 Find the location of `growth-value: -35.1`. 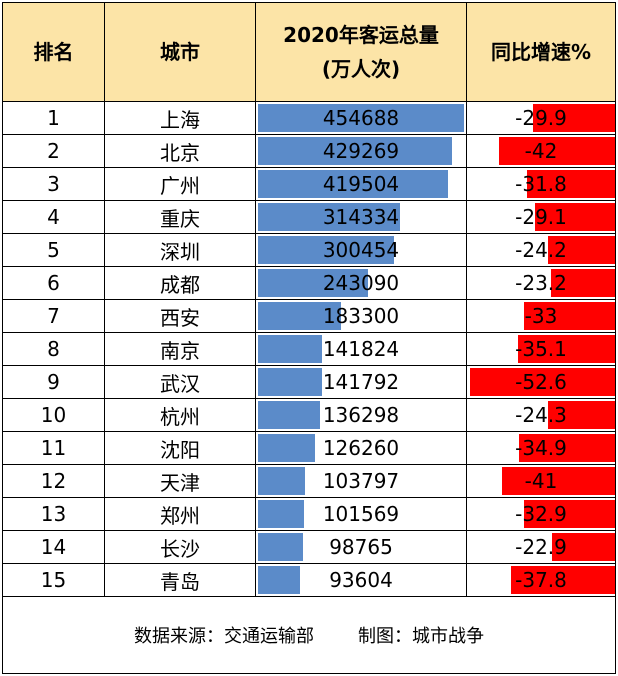

growth-value: -35.1 is located at coordinates (541, 349).